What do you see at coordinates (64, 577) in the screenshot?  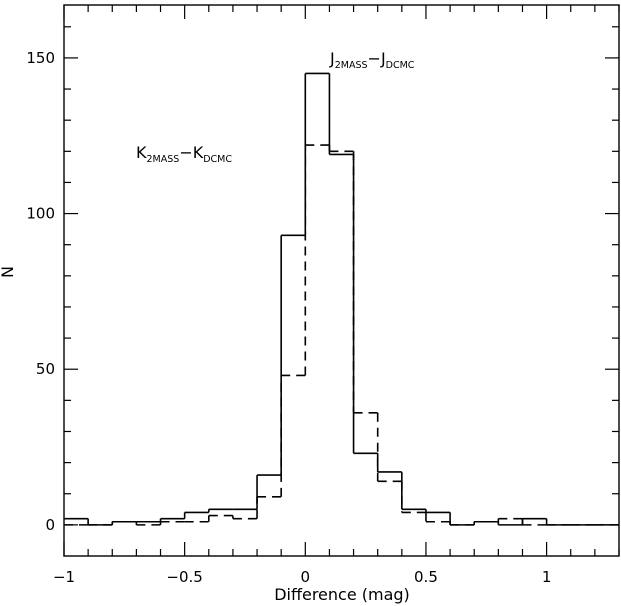 I see `x-tick-label: −1` at bounding box center [64, 577].